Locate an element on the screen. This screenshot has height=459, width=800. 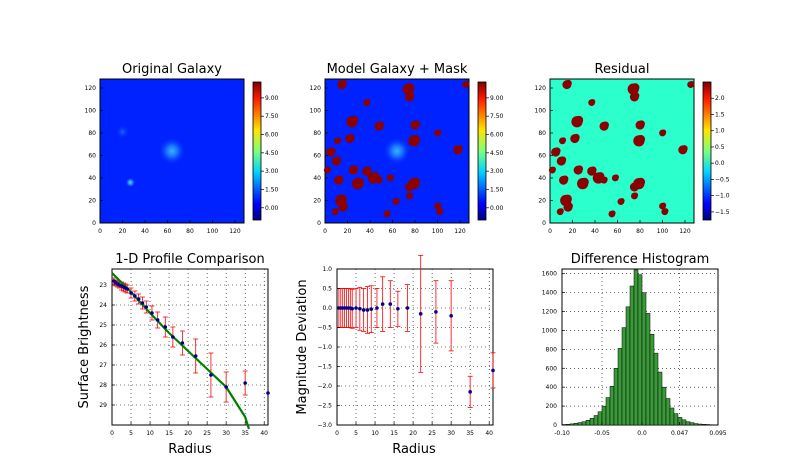
y-tick-label: −2.0 is located at coordinates (324, 386).